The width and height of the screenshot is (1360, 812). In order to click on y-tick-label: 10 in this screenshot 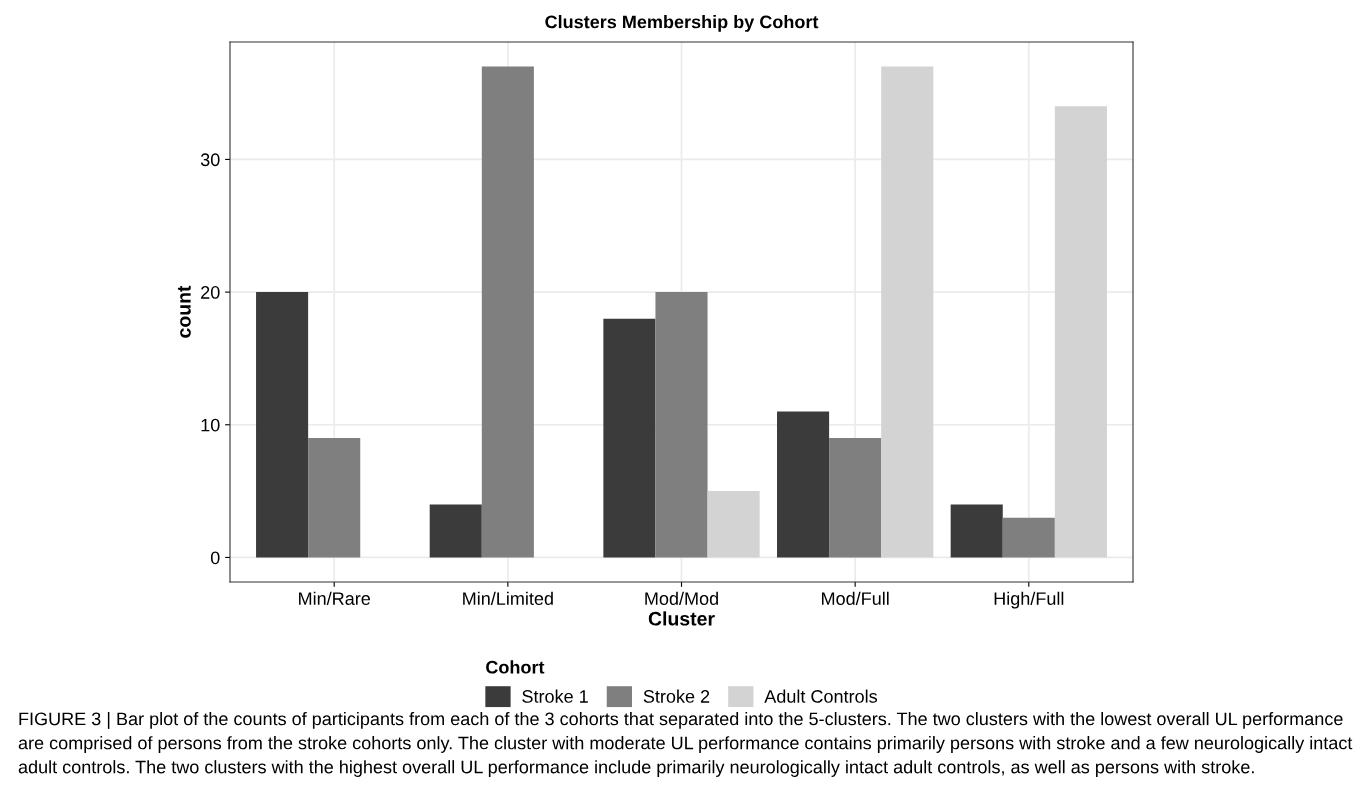, I will do `click(210, 425)`.